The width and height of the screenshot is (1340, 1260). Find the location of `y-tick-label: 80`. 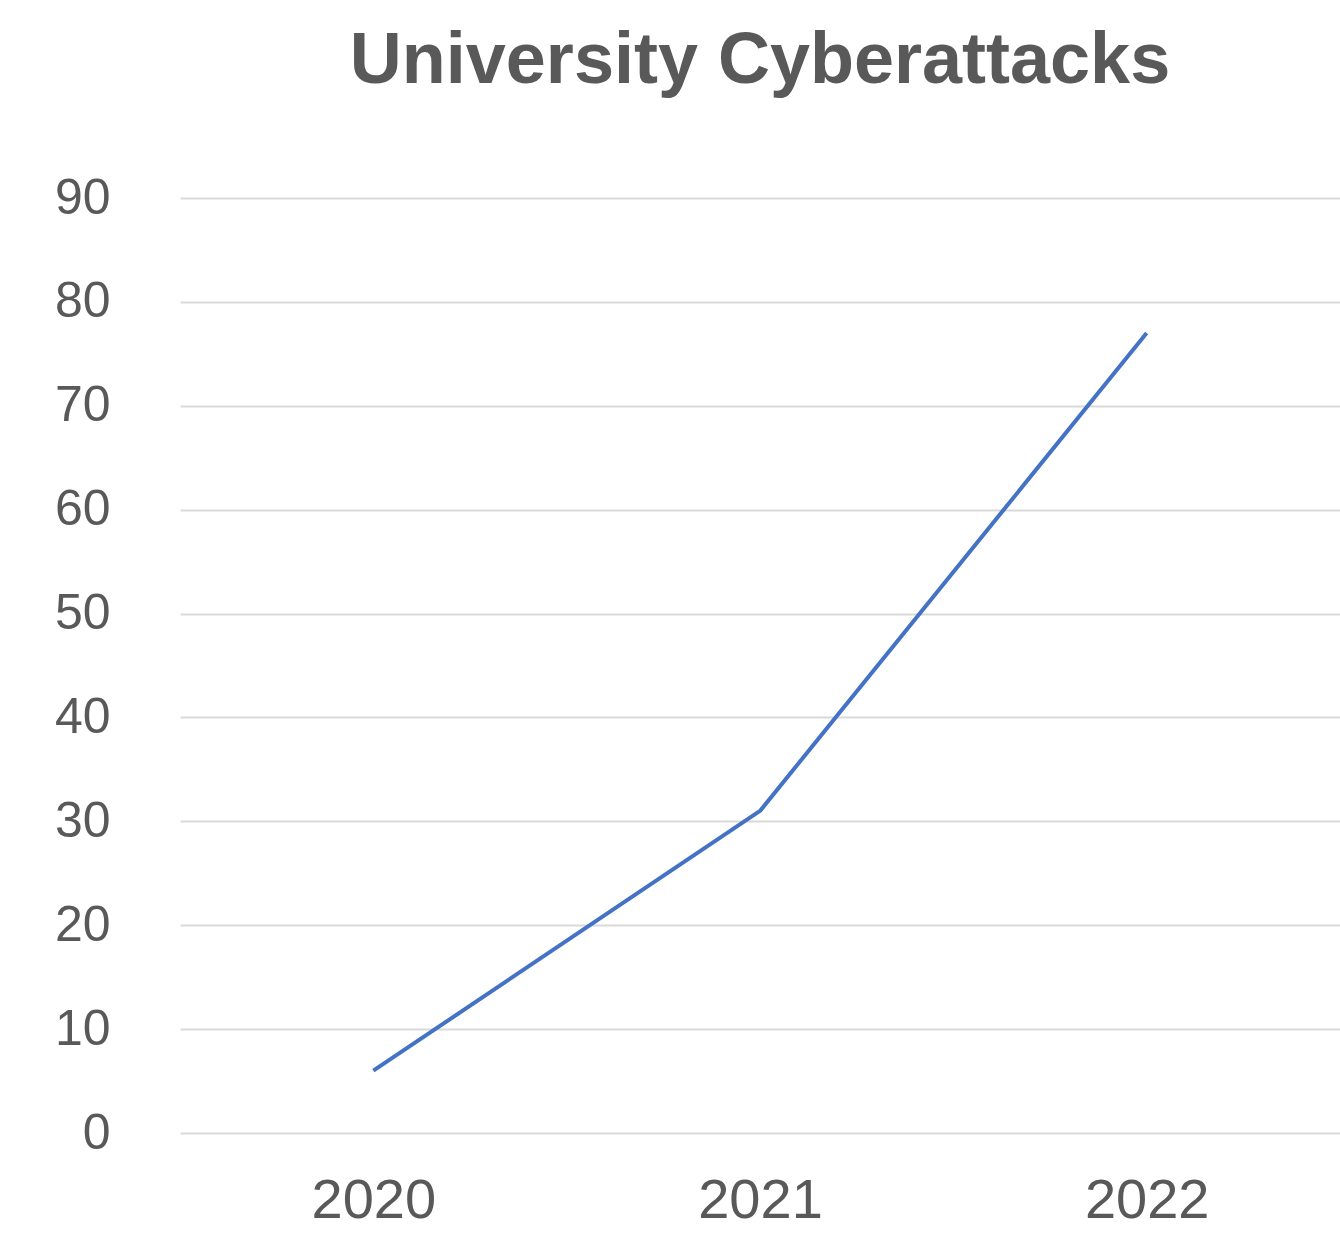

y-tick-label: 80 is located at coordinates (82, 300).